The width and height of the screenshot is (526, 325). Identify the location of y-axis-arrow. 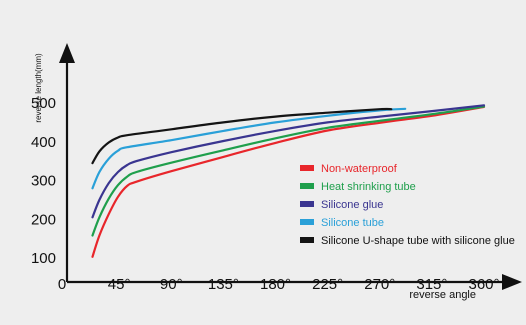
(67, 53).